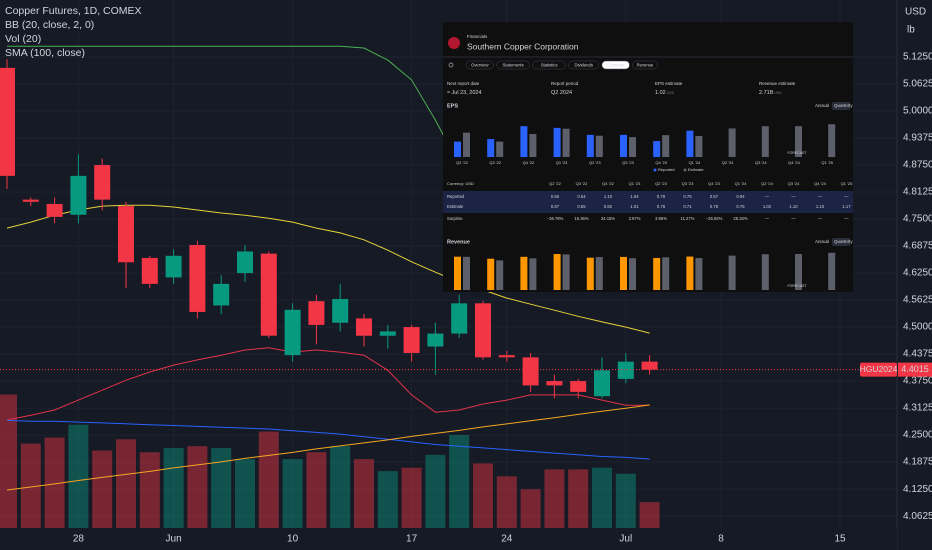  Describe the element at coordinates (666, 169) in the screenshot. I see `legend-label: Reported` at that location.